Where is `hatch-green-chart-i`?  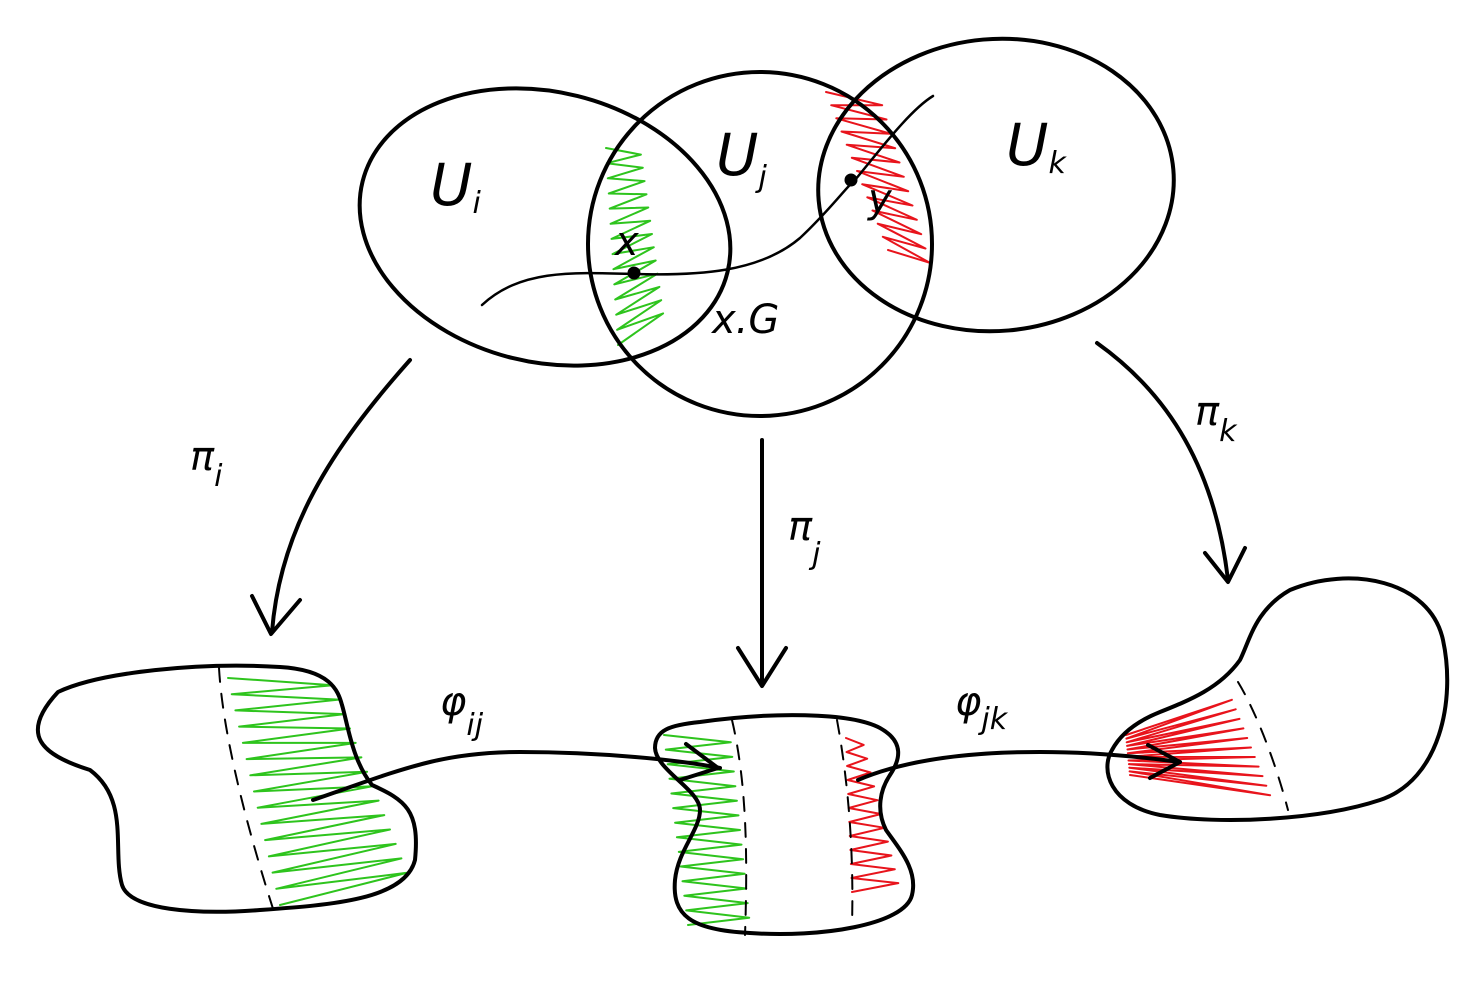
hatch-green-chart-i is located at coordinates (318, 791).